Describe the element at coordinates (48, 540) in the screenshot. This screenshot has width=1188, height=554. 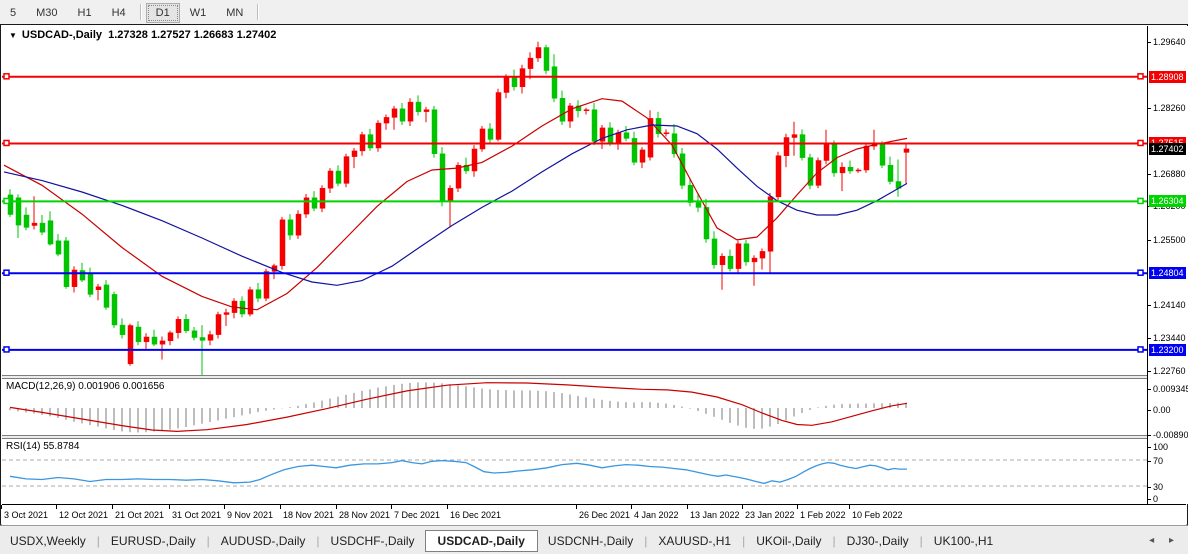
I see `chart-tab-usdx: USDX,Weekly` at that location.